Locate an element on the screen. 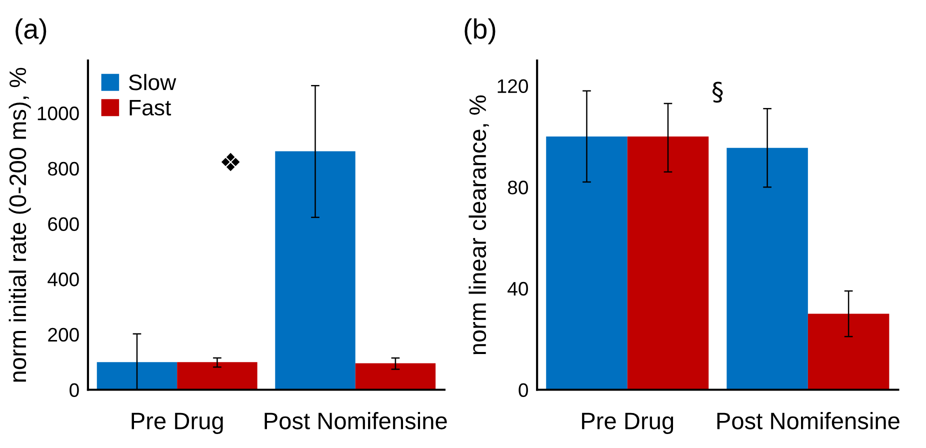 This screenshot has width=926, height=448. annotation: § is located at coordinates (717, 92).